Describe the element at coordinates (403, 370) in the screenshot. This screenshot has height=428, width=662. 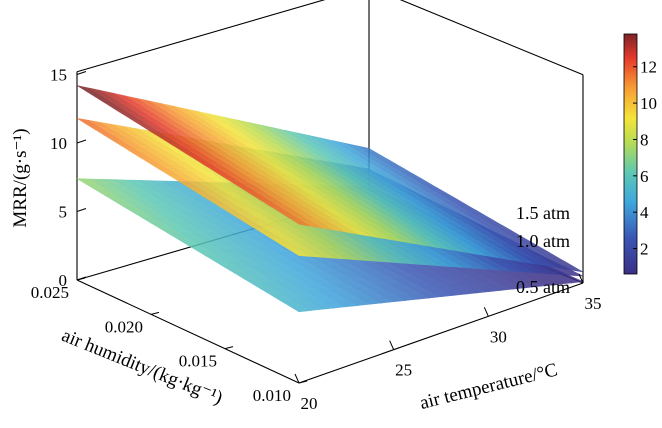
I see `x-tick-label: 25` at that location.